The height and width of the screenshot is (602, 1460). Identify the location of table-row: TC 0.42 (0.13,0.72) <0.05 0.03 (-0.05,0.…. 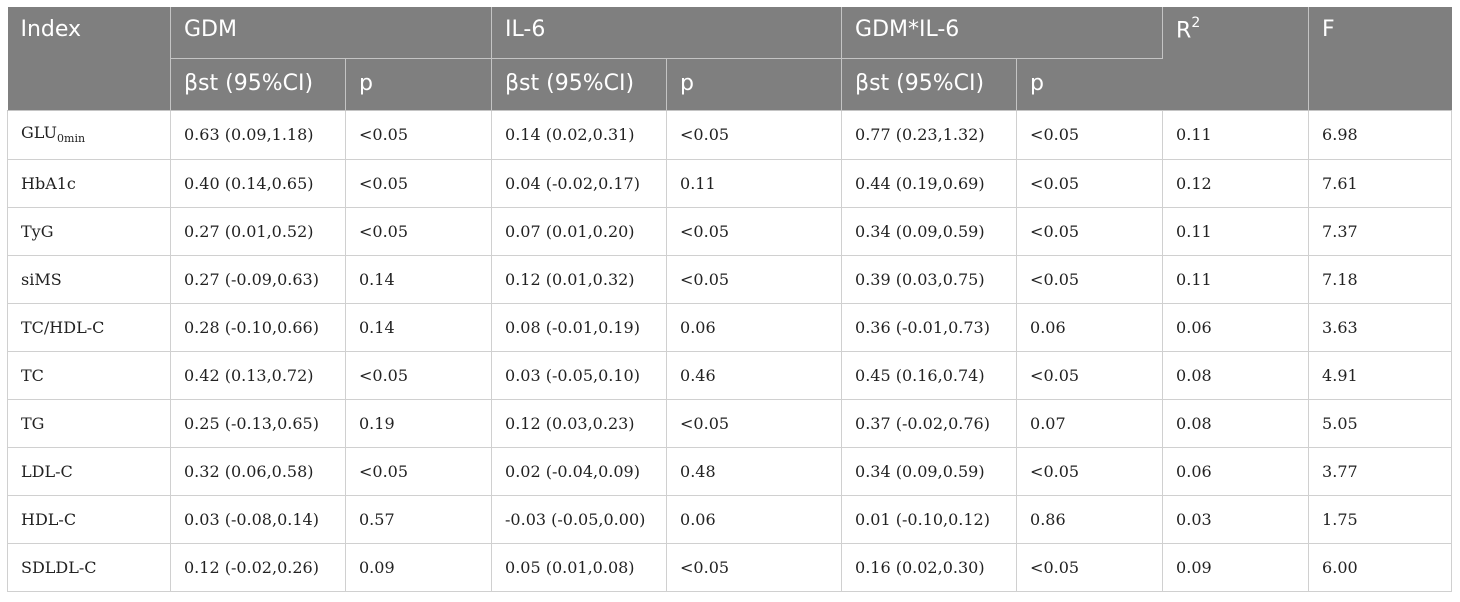
(730, 375).